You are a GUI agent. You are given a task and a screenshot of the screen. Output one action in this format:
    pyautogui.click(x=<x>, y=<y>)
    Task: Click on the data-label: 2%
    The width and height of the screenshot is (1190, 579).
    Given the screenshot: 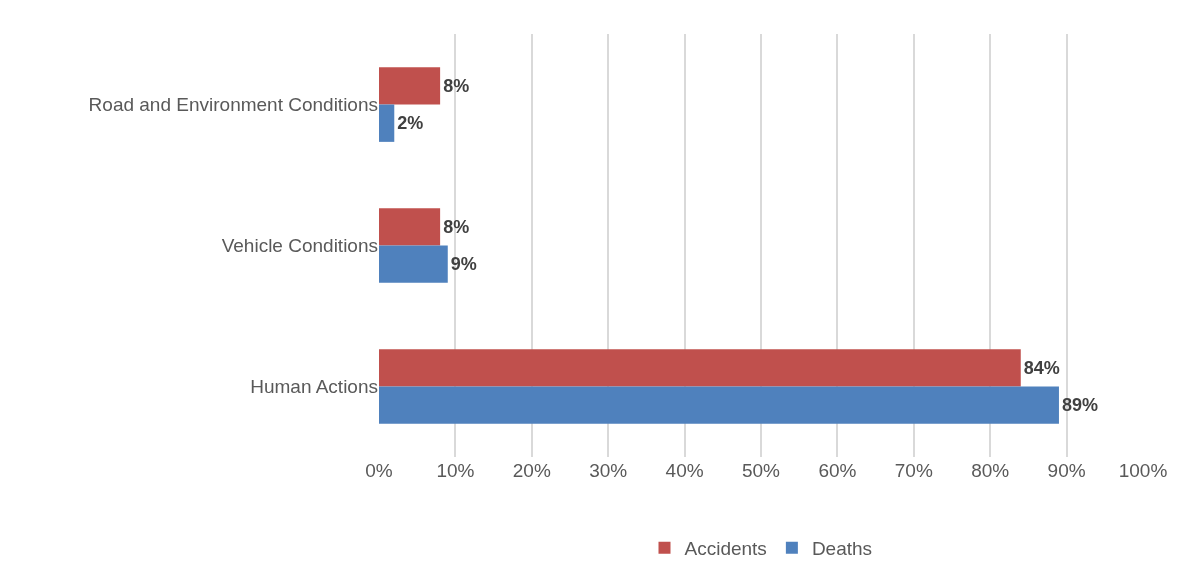 What is the action you would take?
    pyautogui.click(x=410, y=123)
    